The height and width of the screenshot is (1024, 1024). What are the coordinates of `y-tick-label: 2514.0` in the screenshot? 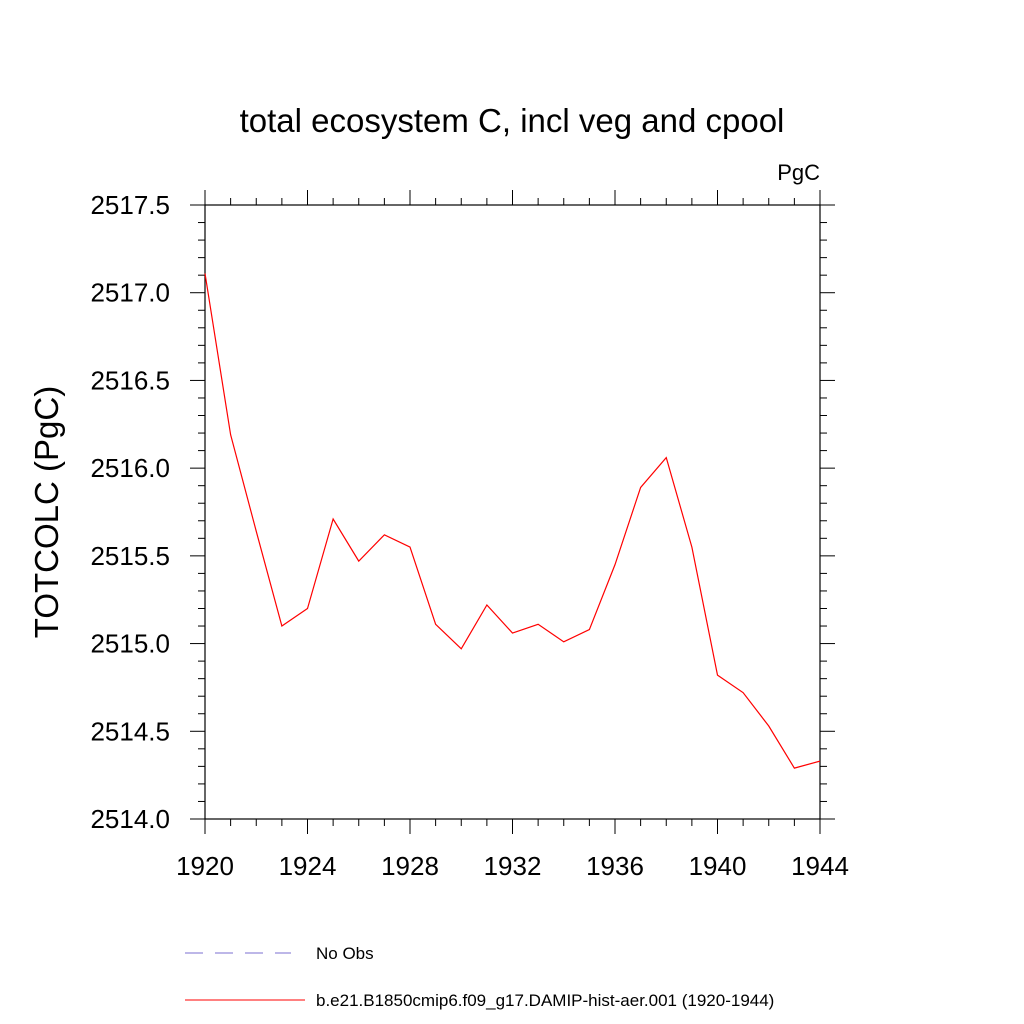 It's located at (130, 819).